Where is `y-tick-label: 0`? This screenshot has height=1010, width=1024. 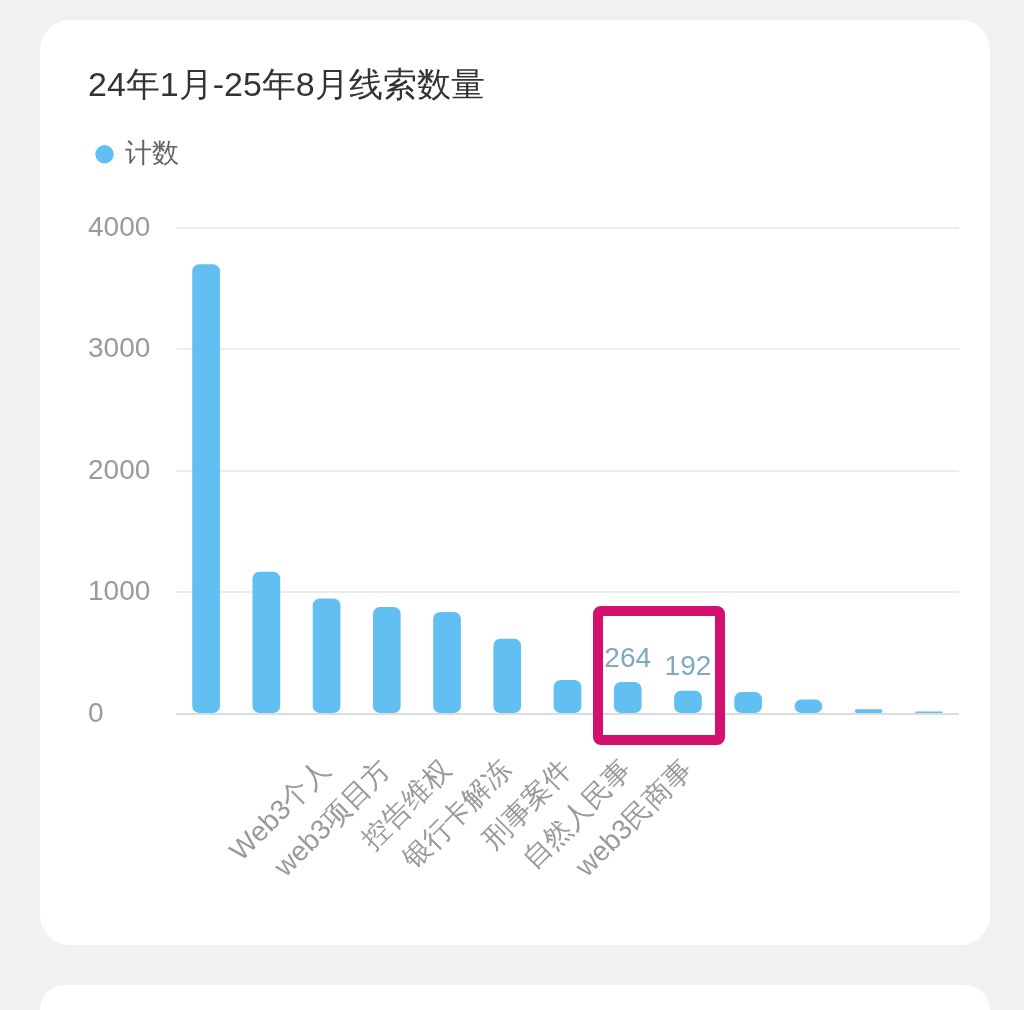
y-tick-label: 0 is located at coordinates (96, 712).